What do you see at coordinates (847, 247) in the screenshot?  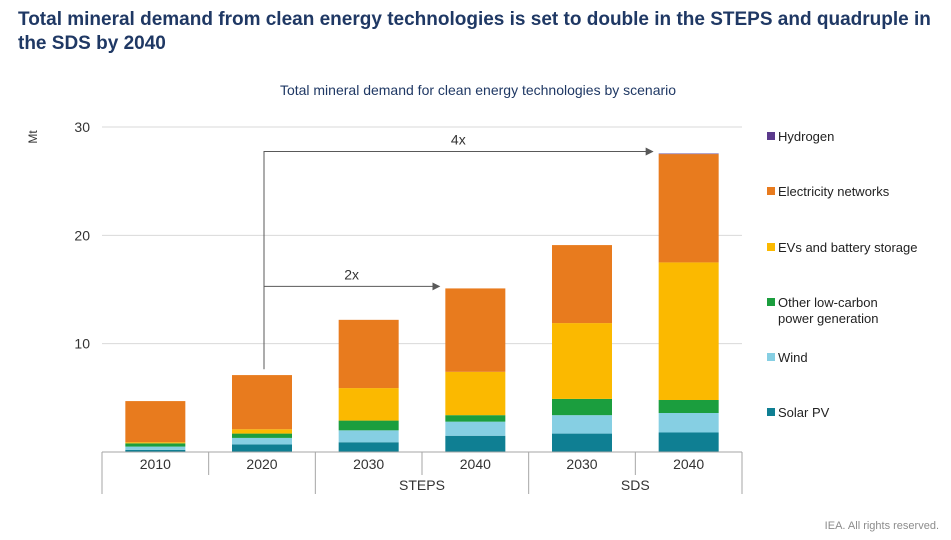 I see `legend-label: EVs and battery storage` at bounding box center [847, 247].